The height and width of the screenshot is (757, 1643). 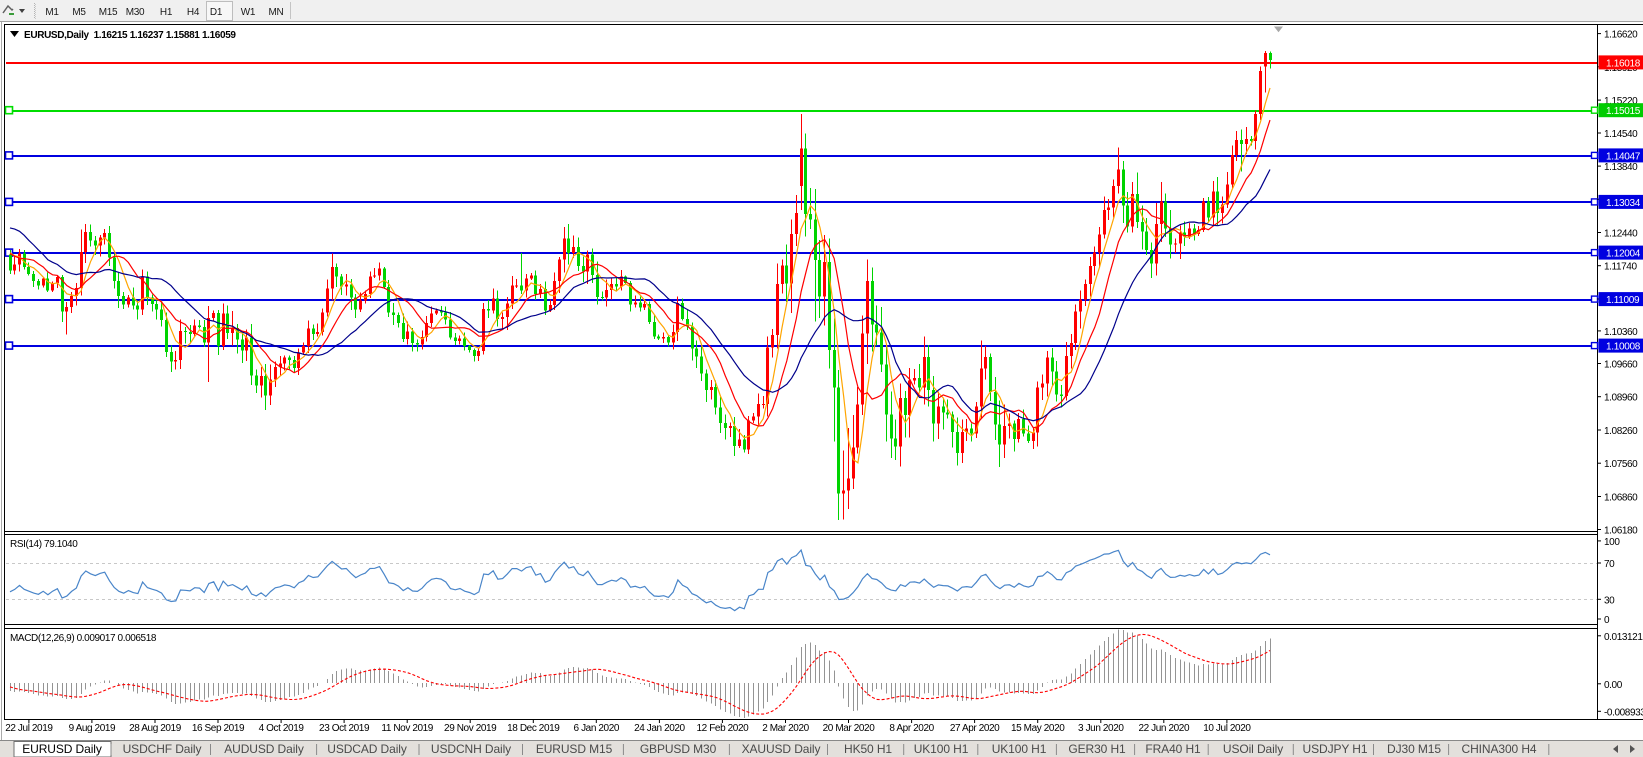 I want to click on svg-text: 70, so click(x=1609, y=564).